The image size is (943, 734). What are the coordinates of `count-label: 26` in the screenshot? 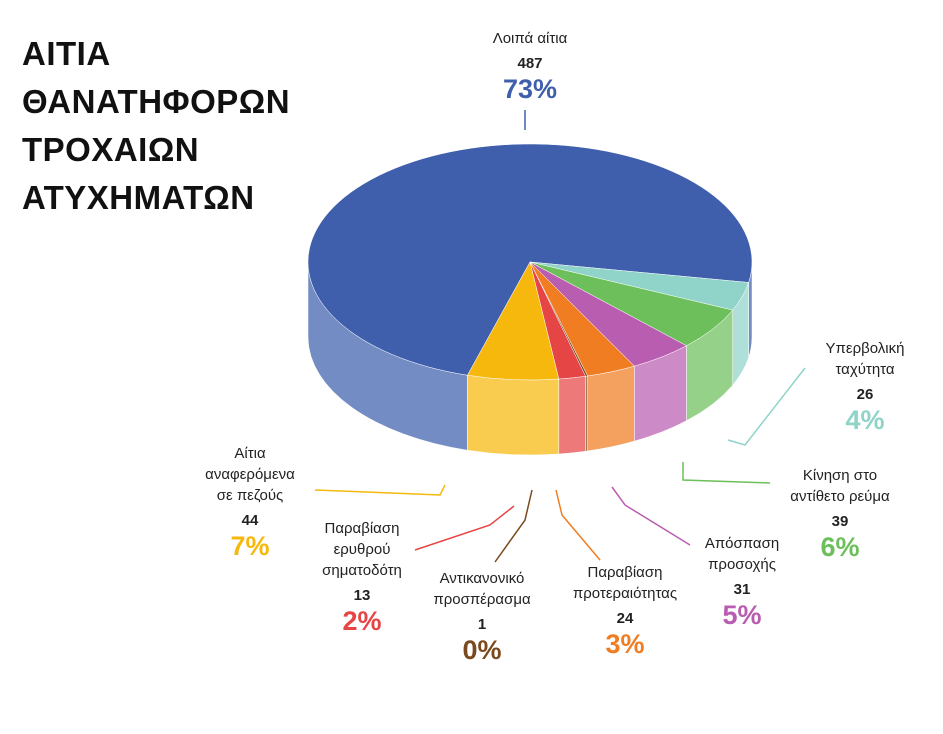 It's located at (865, 394).